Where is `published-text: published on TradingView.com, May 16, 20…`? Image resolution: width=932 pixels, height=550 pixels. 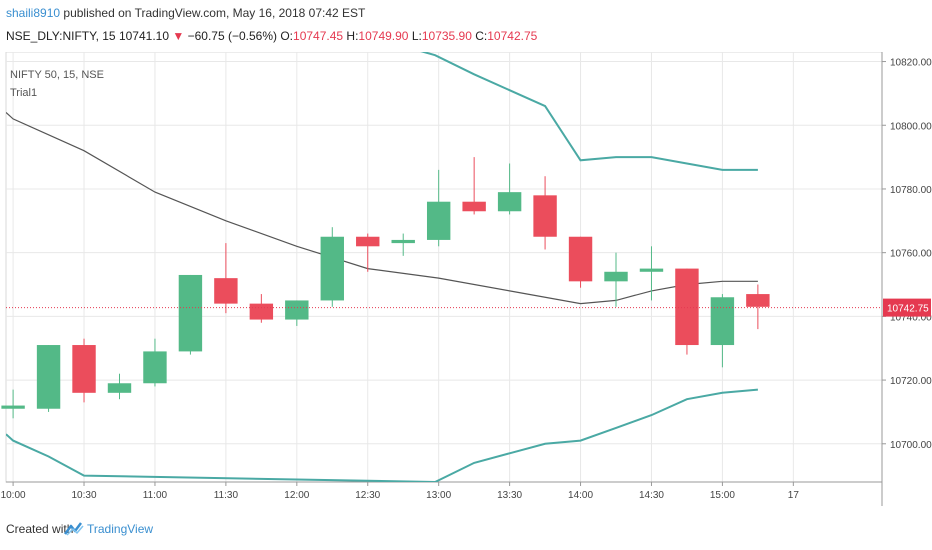
published-text: published on TradingView.com, May 16, 20… is located at coordinates (214, 13).